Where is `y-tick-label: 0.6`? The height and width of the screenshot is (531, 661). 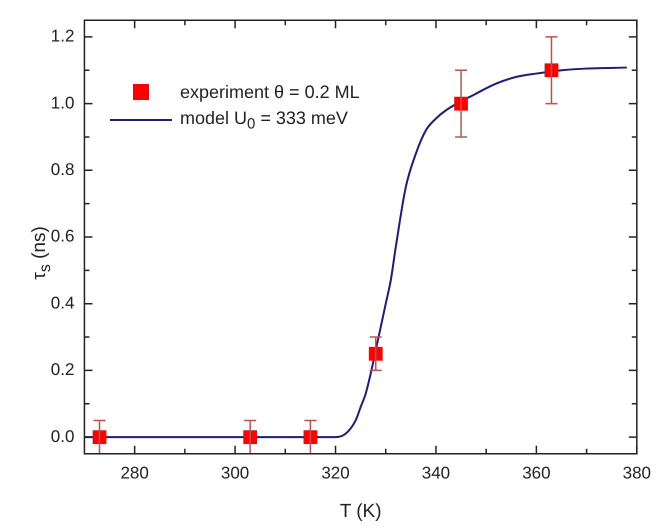 y-tick-label: 0.6 is located at coordinates (62, 236).